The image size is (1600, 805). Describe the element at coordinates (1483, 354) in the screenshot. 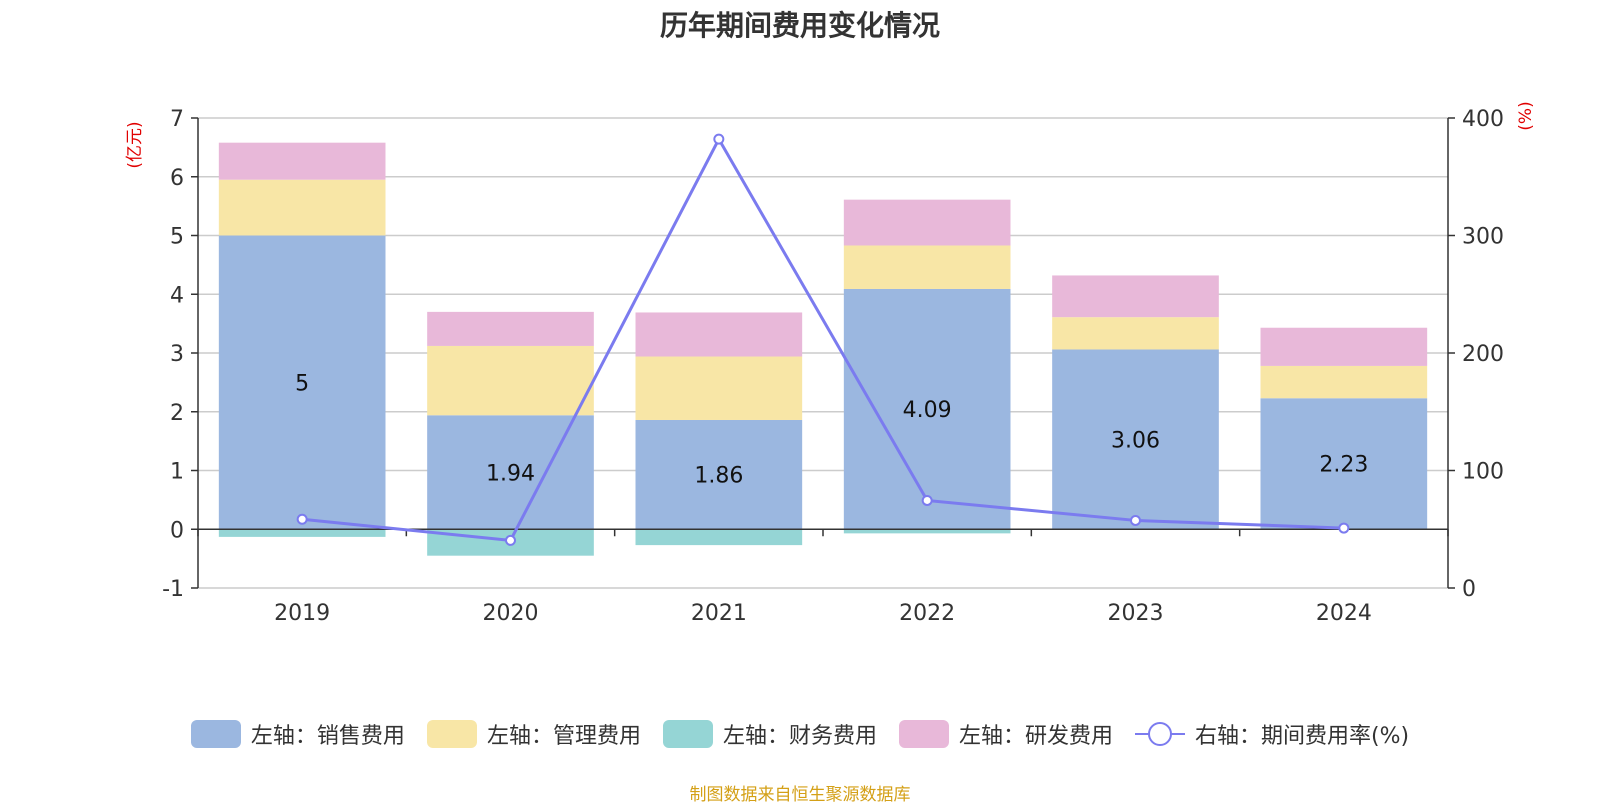

I see `right-tick-label: 200` at that location.